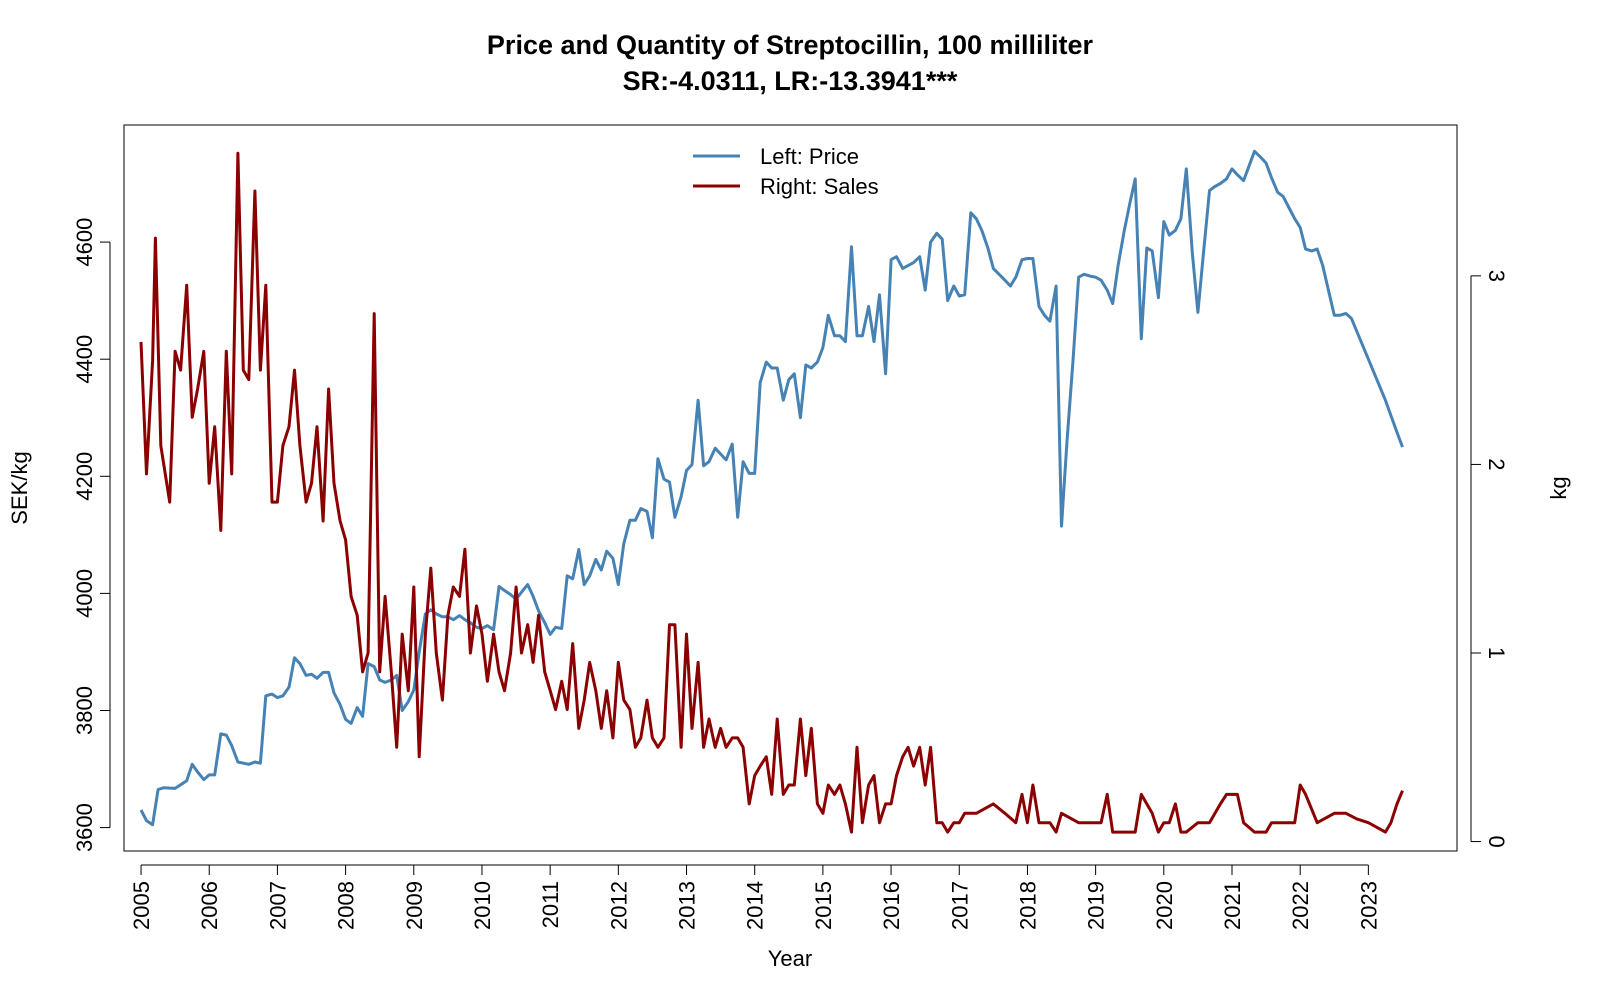 This screenshot has height=1000, width=1600. What do you see at coordinates (790, 958) in the screenshot?
I see `x-axis-label: Year` at bounding box center [790, 958].